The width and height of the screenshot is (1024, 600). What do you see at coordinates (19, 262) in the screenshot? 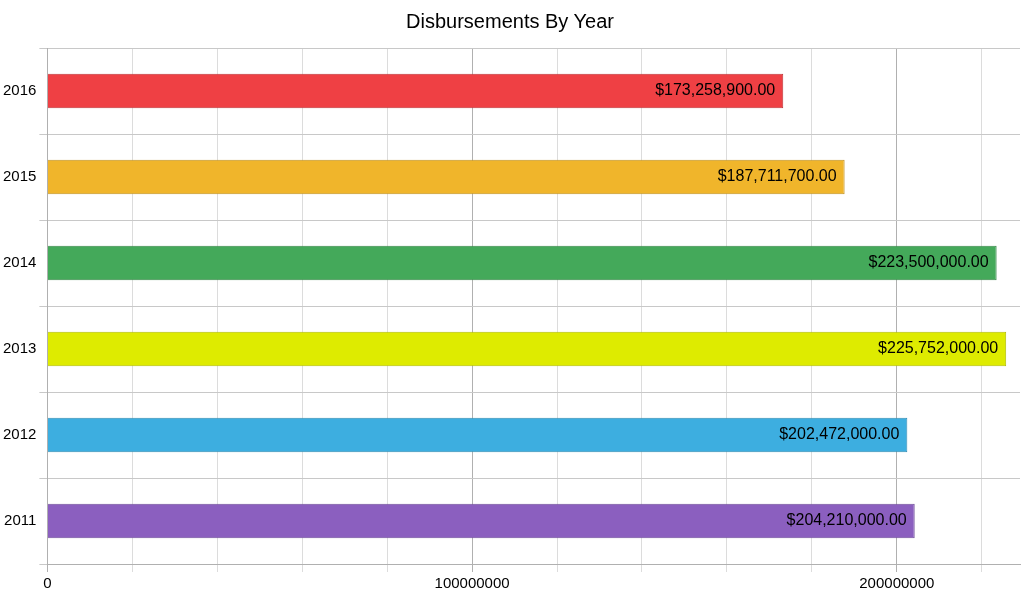
I see `y-tick-label: 2014` at bounding box center [19, 262].